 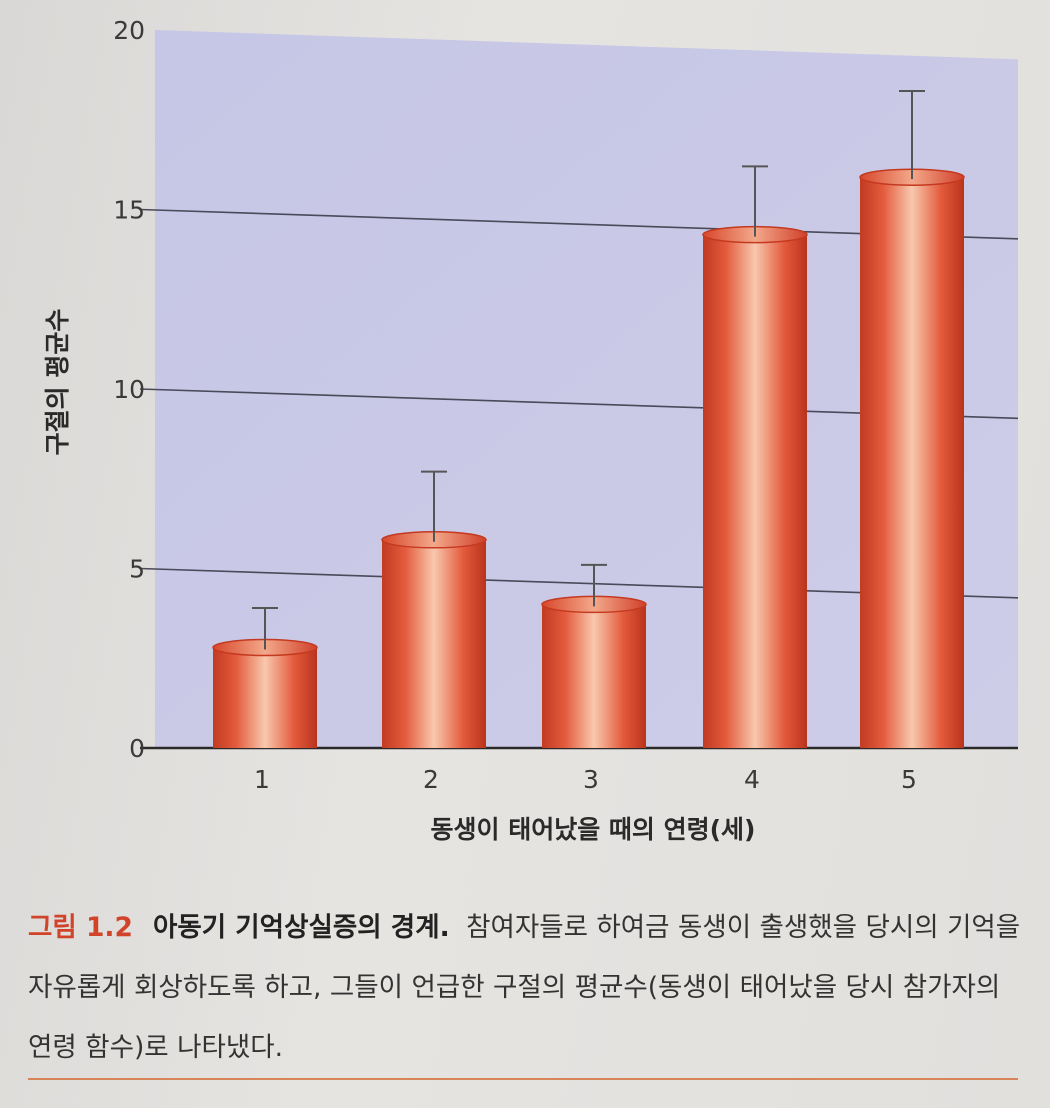 I want to click on y-tick-label: 20, so click(x=129, y=30).